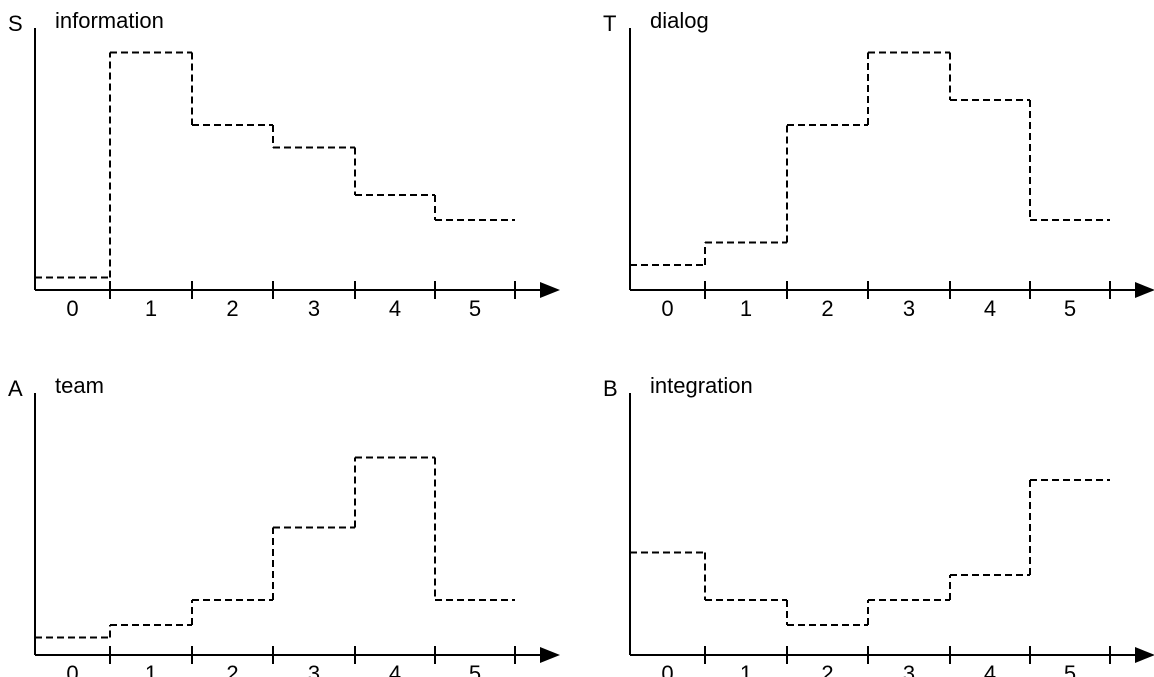 The image size is (1154, 677). Describe the element at coordinates (109, 20) in the screenshot. I see `panel-title: information` at that location.